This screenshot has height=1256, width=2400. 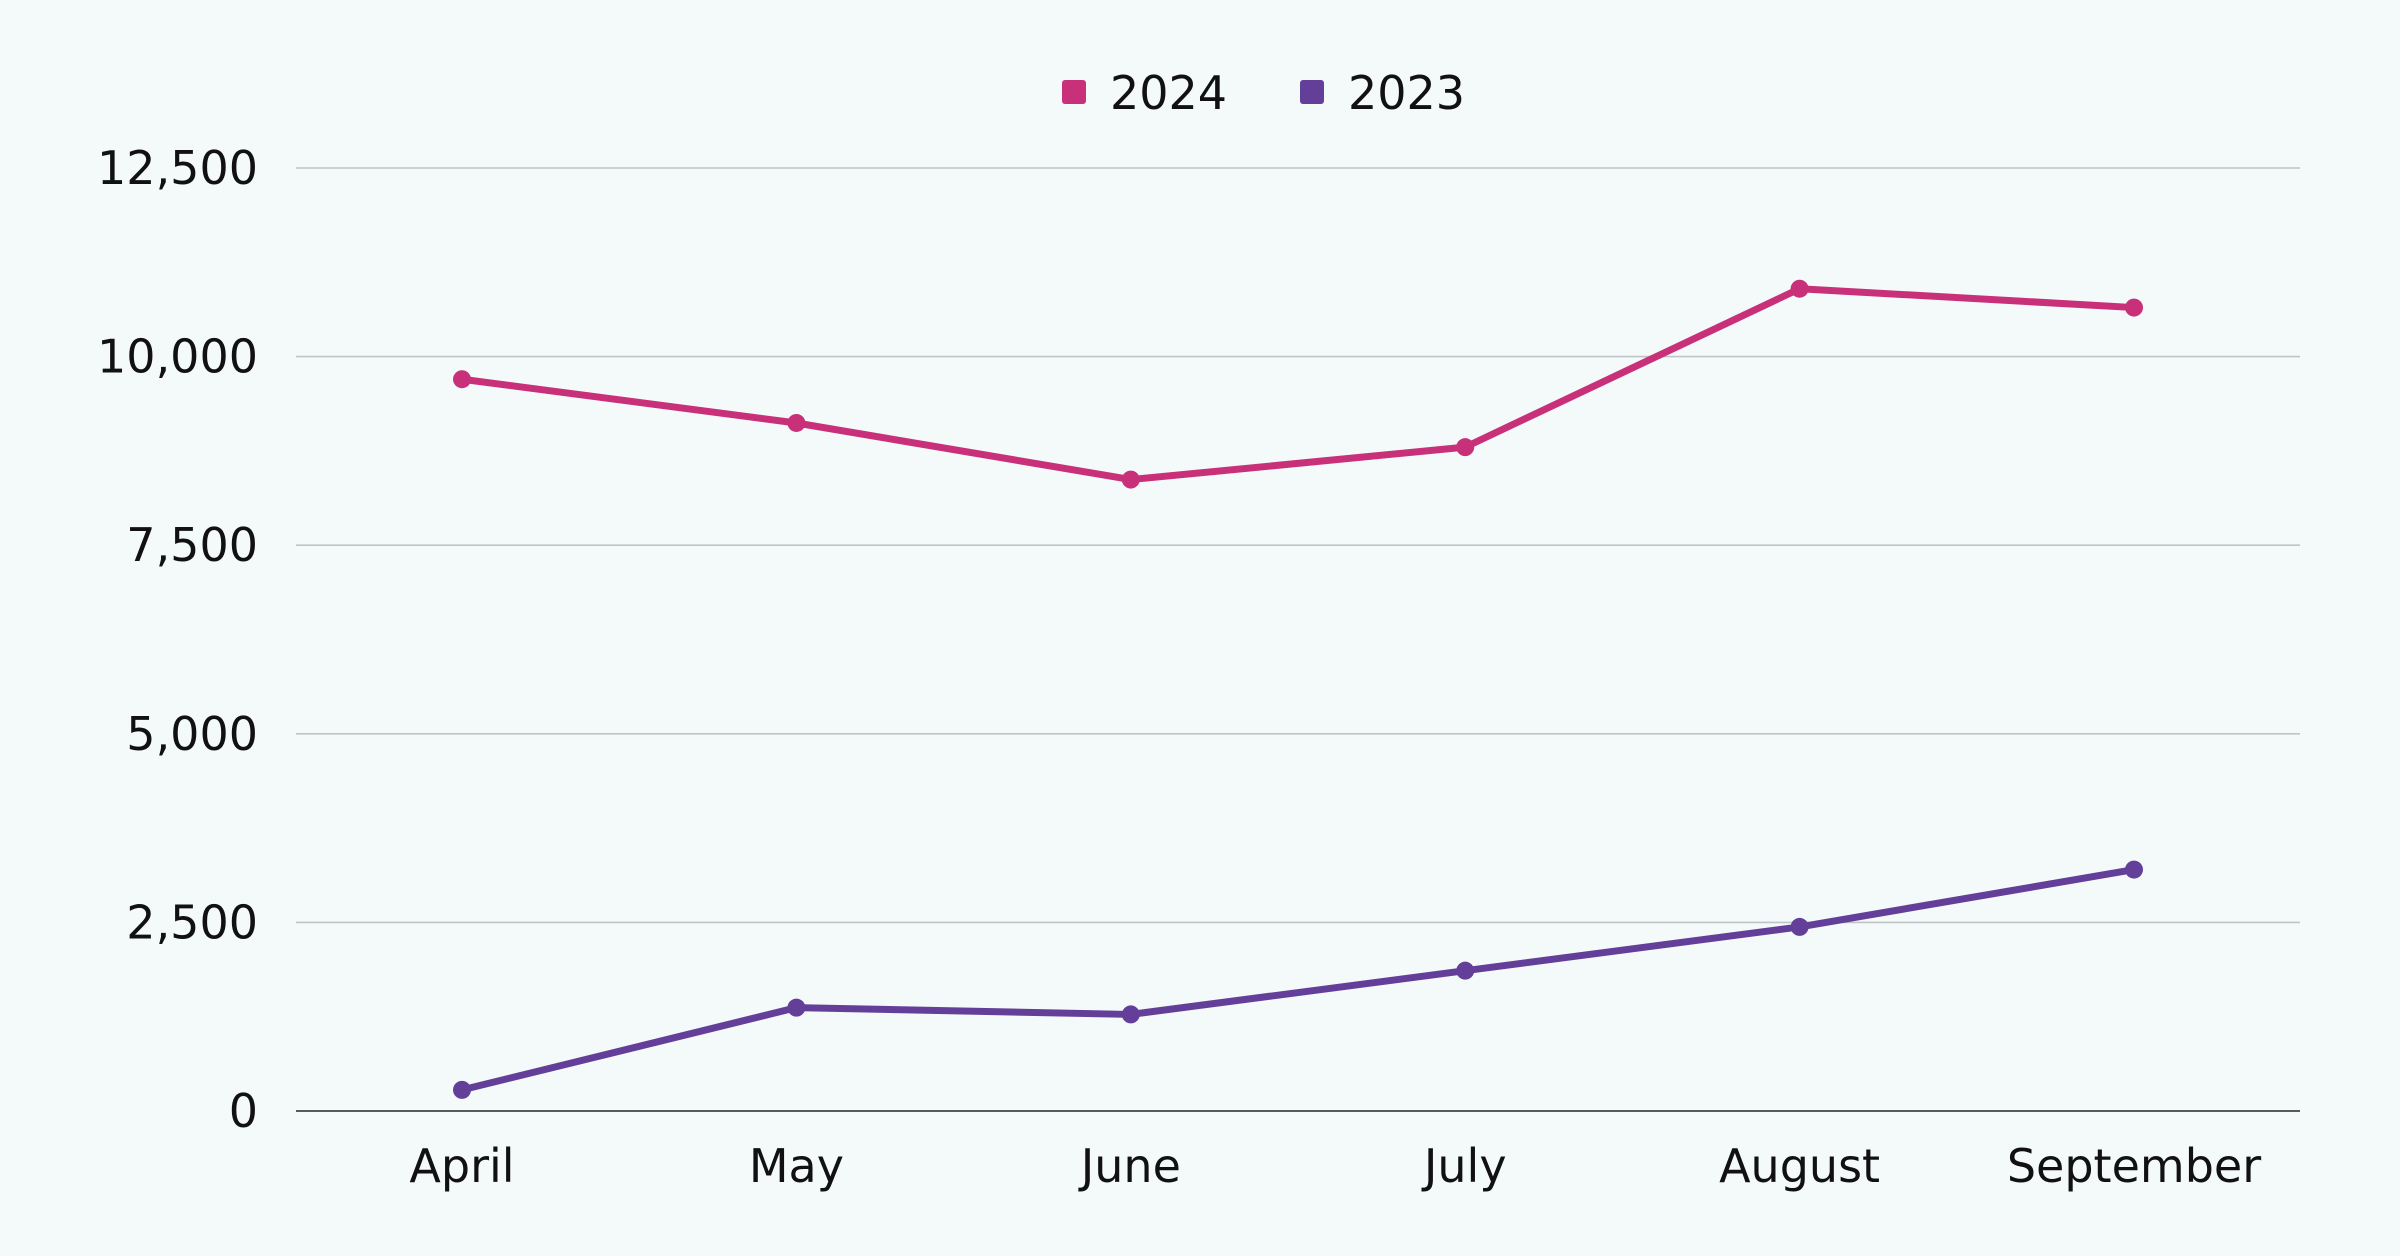 What do you see at coordinates (796, 1166) in the screenshot?
I see `x-tick-label: May` at bounding box center [796, 1166].